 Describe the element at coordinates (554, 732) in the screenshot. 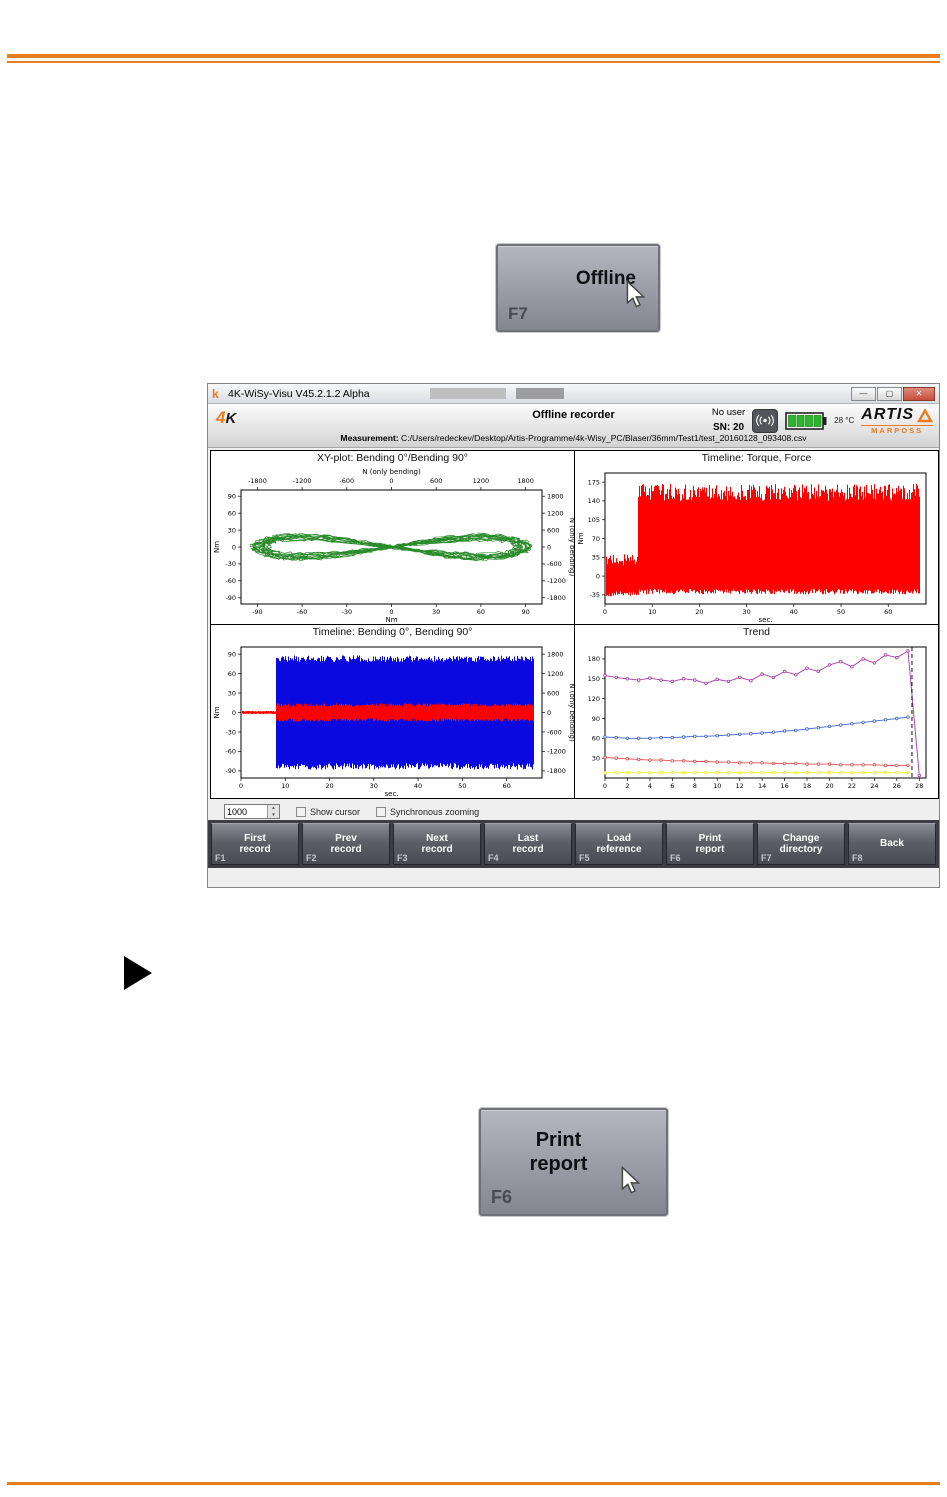

I see `svg-text: -600` at that location.